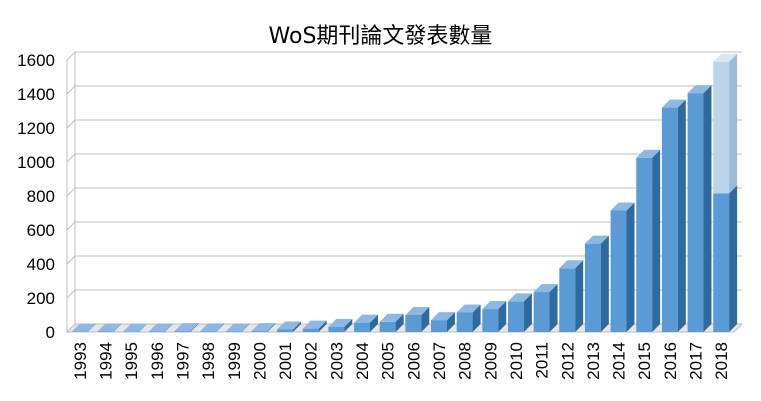 The height and width of the screenshot is (401, 761). What do you see at coordinates (465, 361) in the screenshot?
I see `x-tick-label: 2008` at bounding box center [465, 361].